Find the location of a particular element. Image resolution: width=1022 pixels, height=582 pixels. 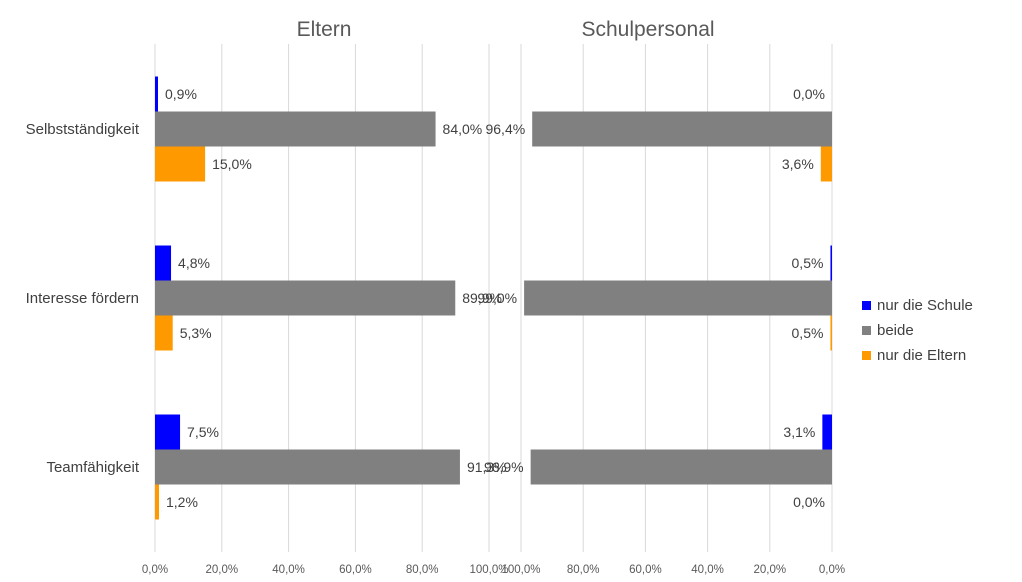

legend-swatch-beide is located at coordinates (866, 330).